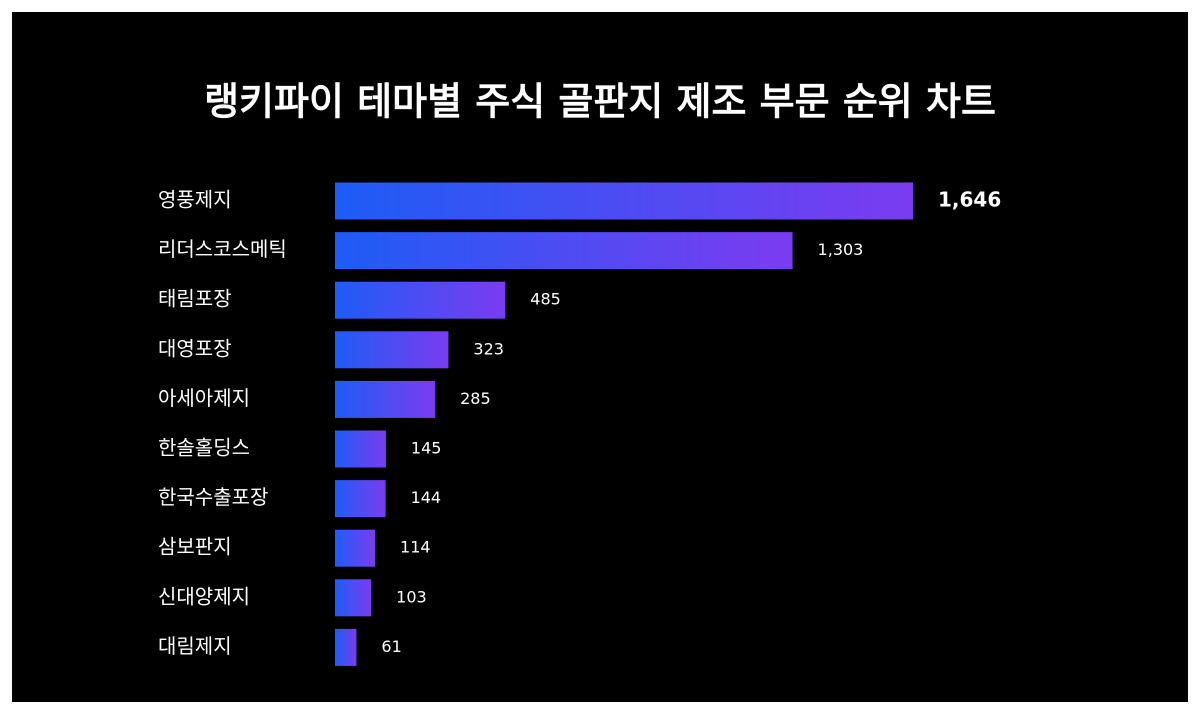 The height and width of the screenshot is (720, 1200). What do you see at coordinates (600, 102) in the screenshot?
I see `chart-title: 랭키파이 테마별 주식 골판지 제조 부문 순위 차트` at bounding box center [600, 102].